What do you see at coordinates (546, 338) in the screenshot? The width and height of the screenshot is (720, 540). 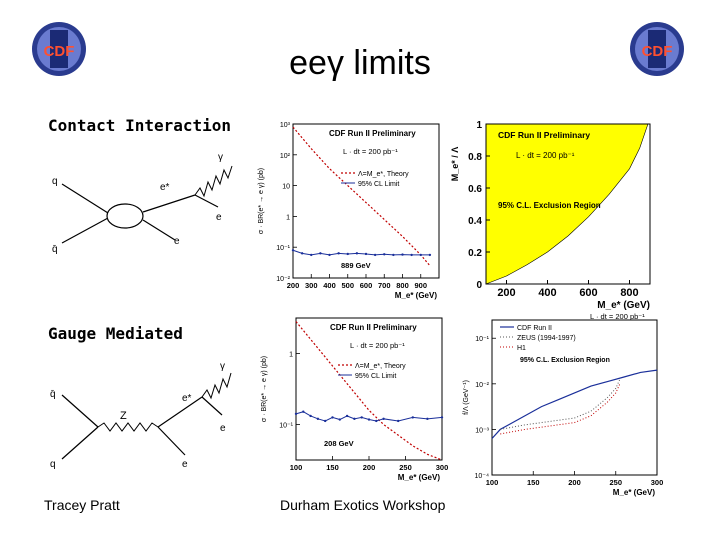 I see `legend-label: ZEUS (1994-1997)` at bounding box center [546, 338].